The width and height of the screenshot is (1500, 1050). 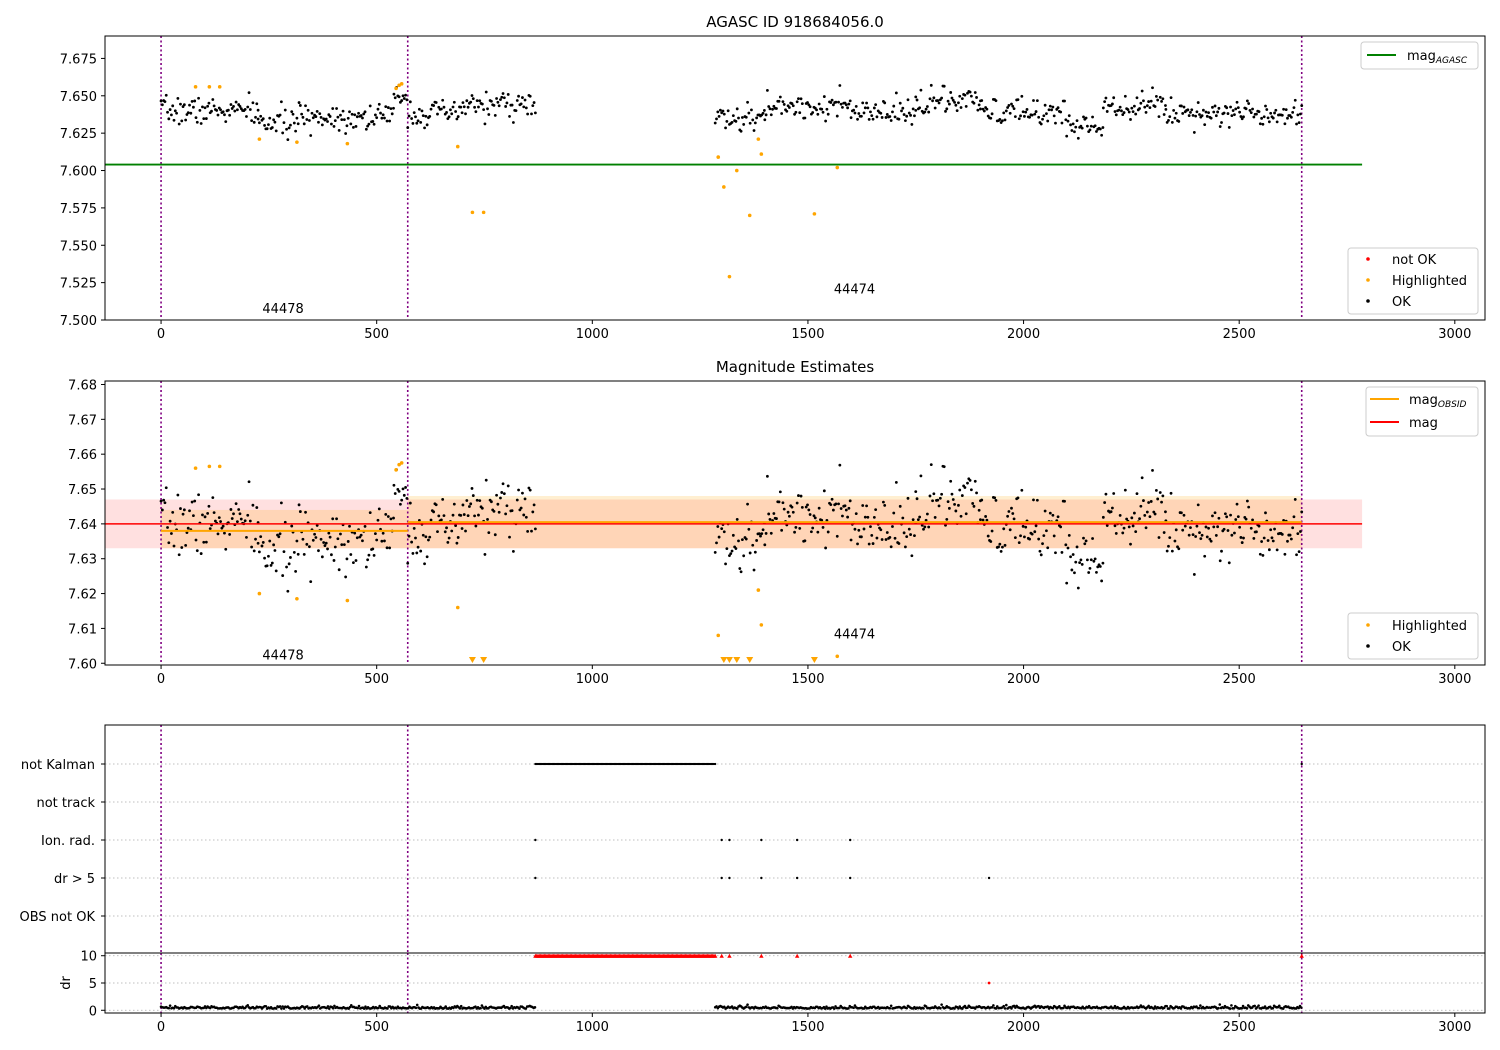 What do you see at coordinates (1454, 679) in the screenshot?
I see `estimates-x-tick-label: 3000` at bounding box center [1454, 679].